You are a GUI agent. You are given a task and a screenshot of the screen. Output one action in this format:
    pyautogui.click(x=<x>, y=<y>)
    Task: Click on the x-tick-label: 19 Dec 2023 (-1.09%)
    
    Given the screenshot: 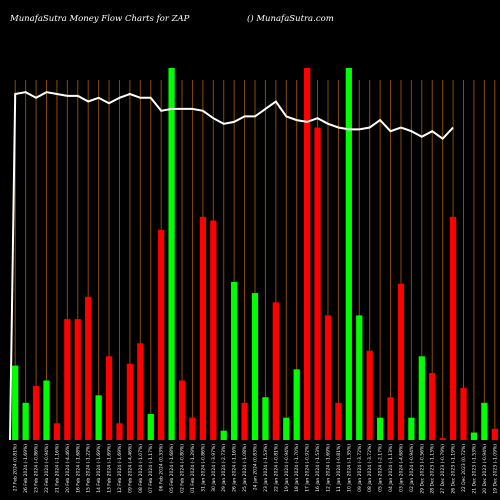 What is the action you would take?
    pyautogui.click(x=495, y=469)
    